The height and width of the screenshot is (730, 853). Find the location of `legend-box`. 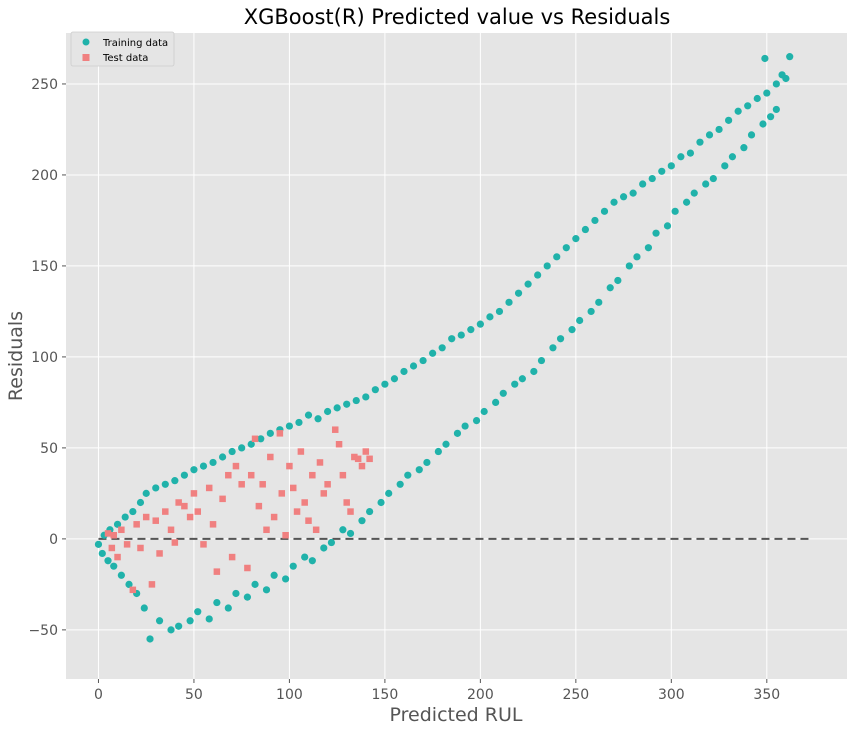

legend-box is located at coordinates (122, 49).